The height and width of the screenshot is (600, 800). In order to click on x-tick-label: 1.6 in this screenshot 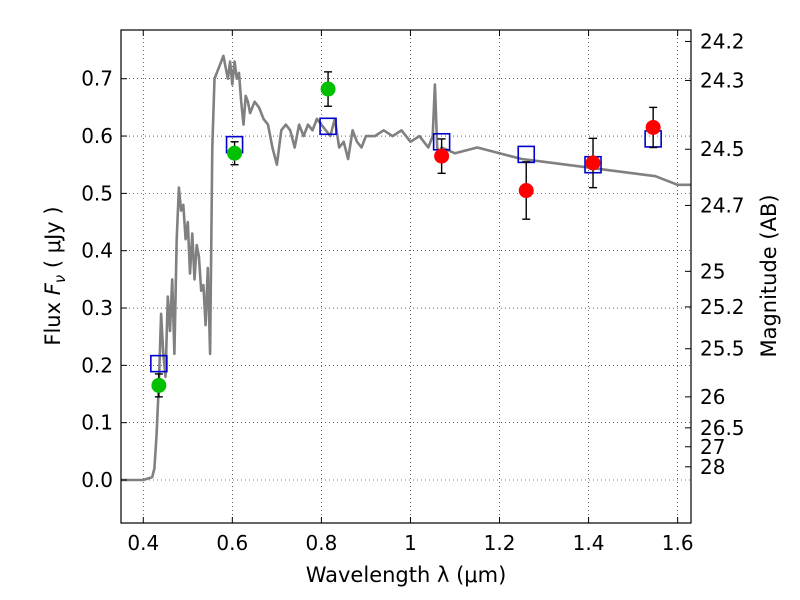, I will do `click(678, 543)`.